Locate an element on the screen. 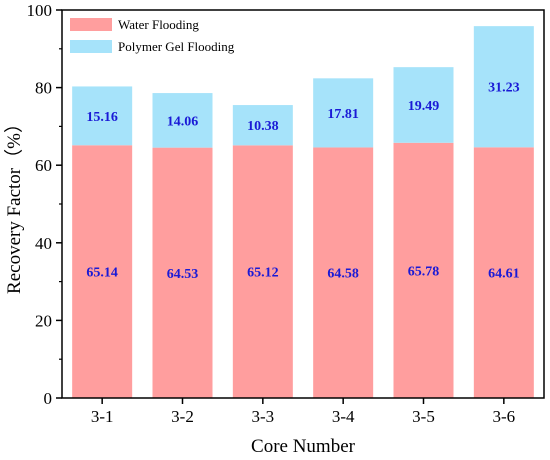 This screenshot has width=550, height=460. y-tick-label: 60 is located at coordinates (43, 165).